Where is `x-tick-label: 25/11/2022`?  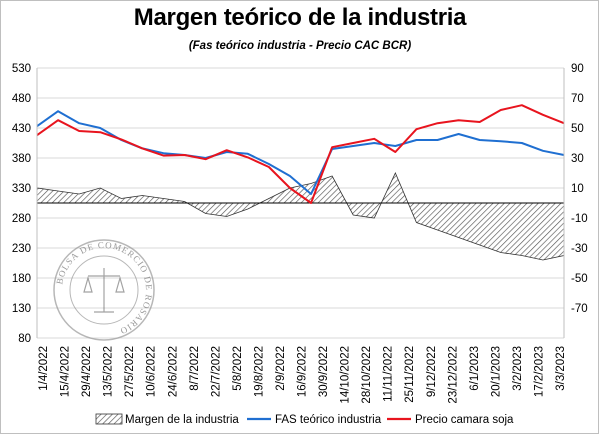
x-tick-label: 25/11/2022 is located at coordinates (410, 374).